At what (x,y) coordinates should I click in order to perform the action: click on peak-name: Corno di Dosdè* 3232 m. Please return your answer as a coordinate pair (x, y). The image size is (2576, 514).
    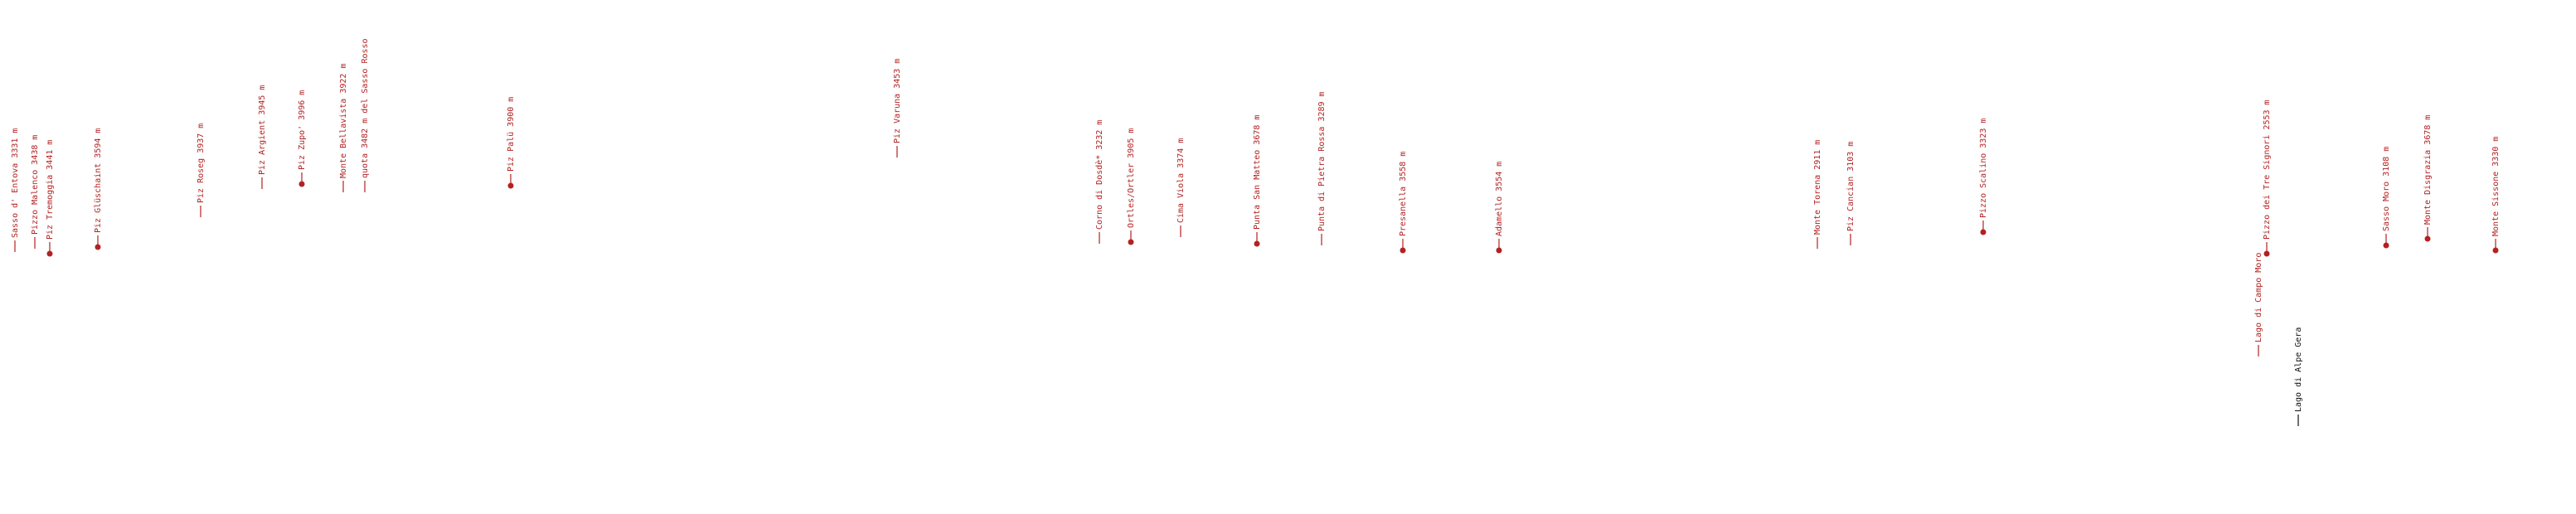
    Looking at the image, I should click on (1099, 175).